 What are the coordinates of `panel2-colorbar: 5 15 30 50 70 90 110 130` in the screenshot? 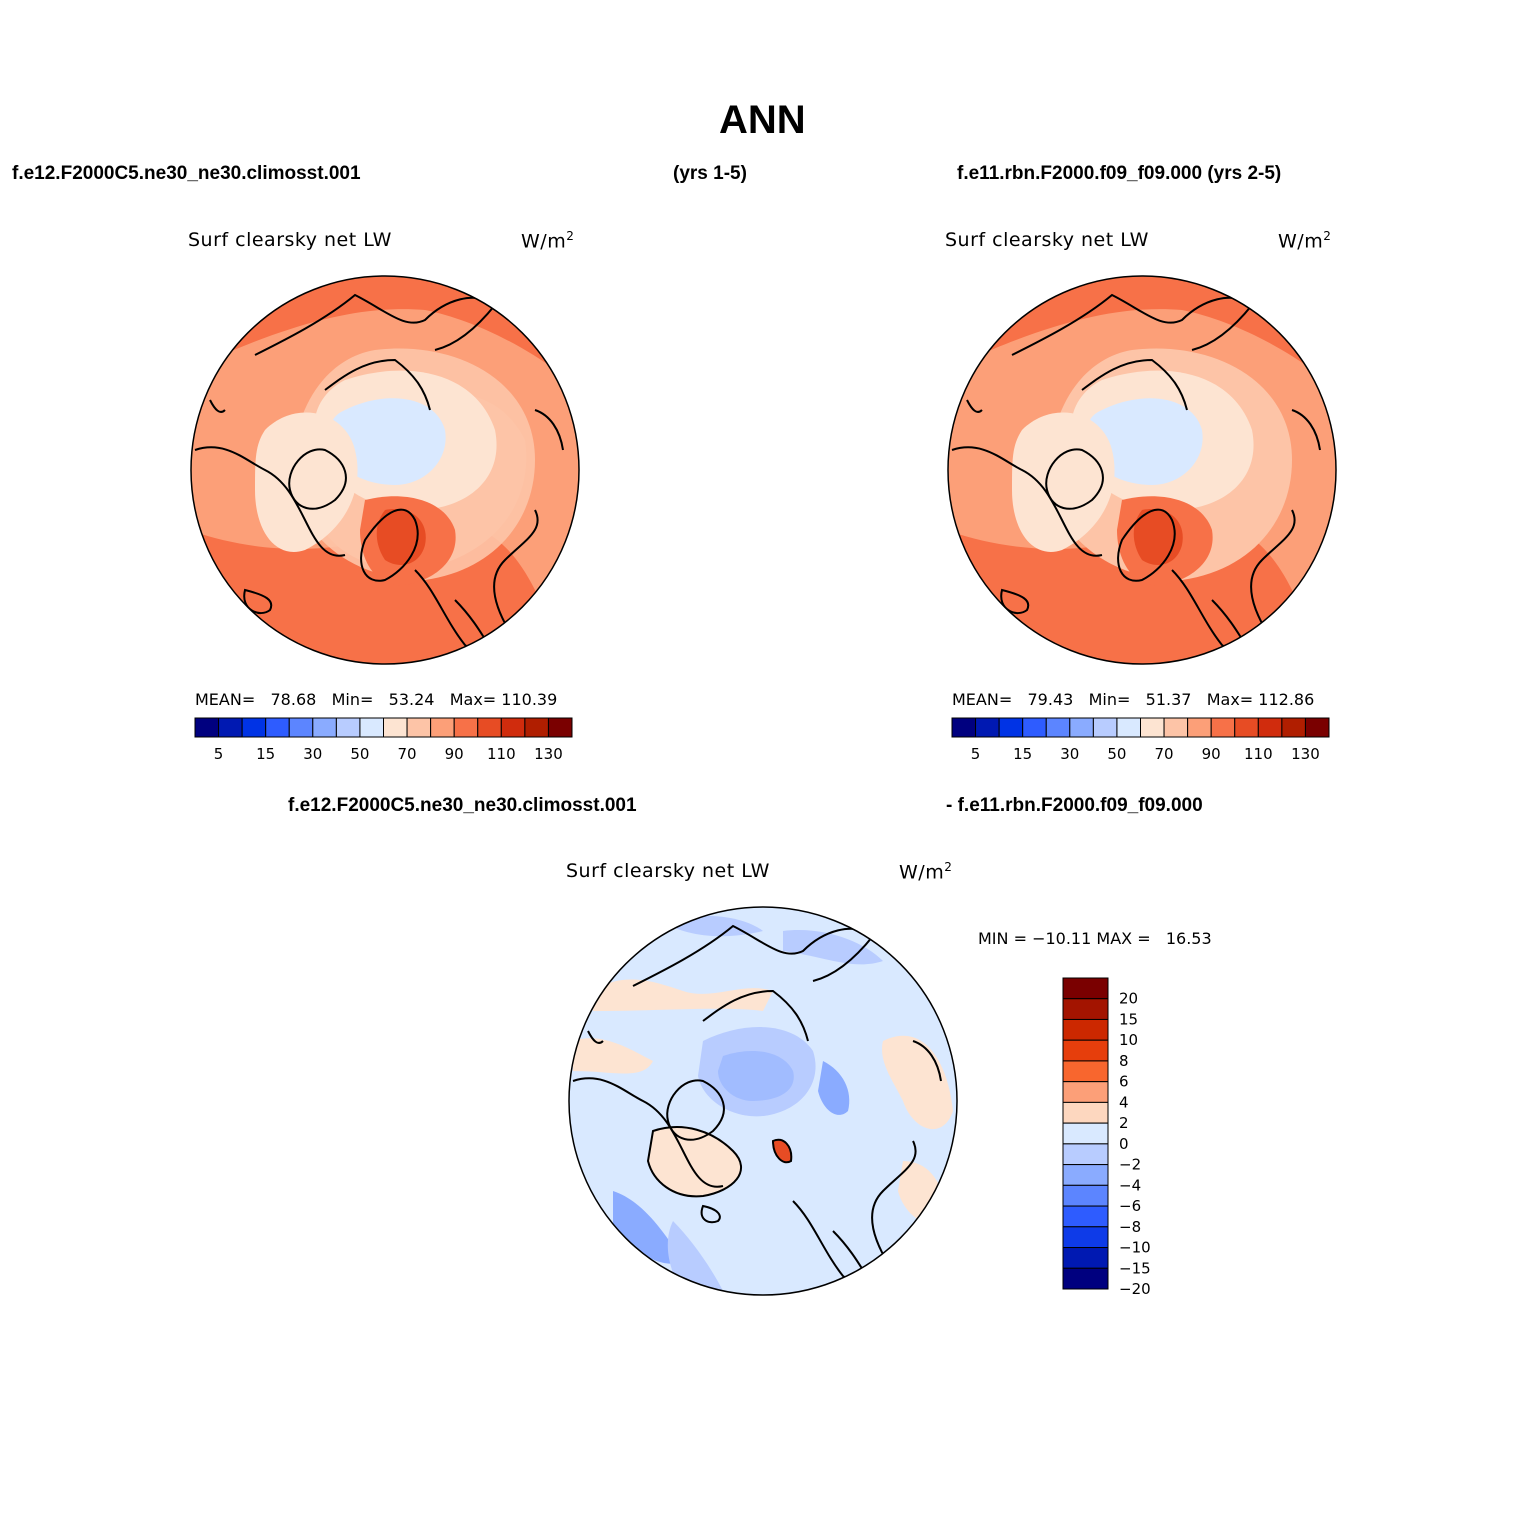 It's located at (1140, 740).